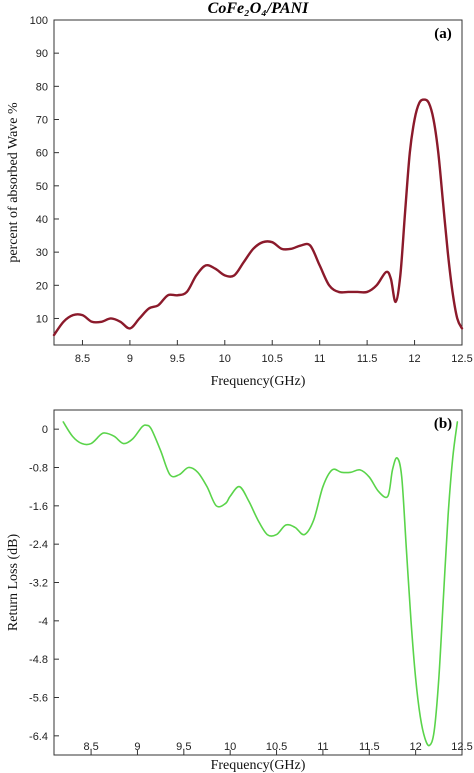  I want to click on y-tick-label: 10, so click(42, 319).